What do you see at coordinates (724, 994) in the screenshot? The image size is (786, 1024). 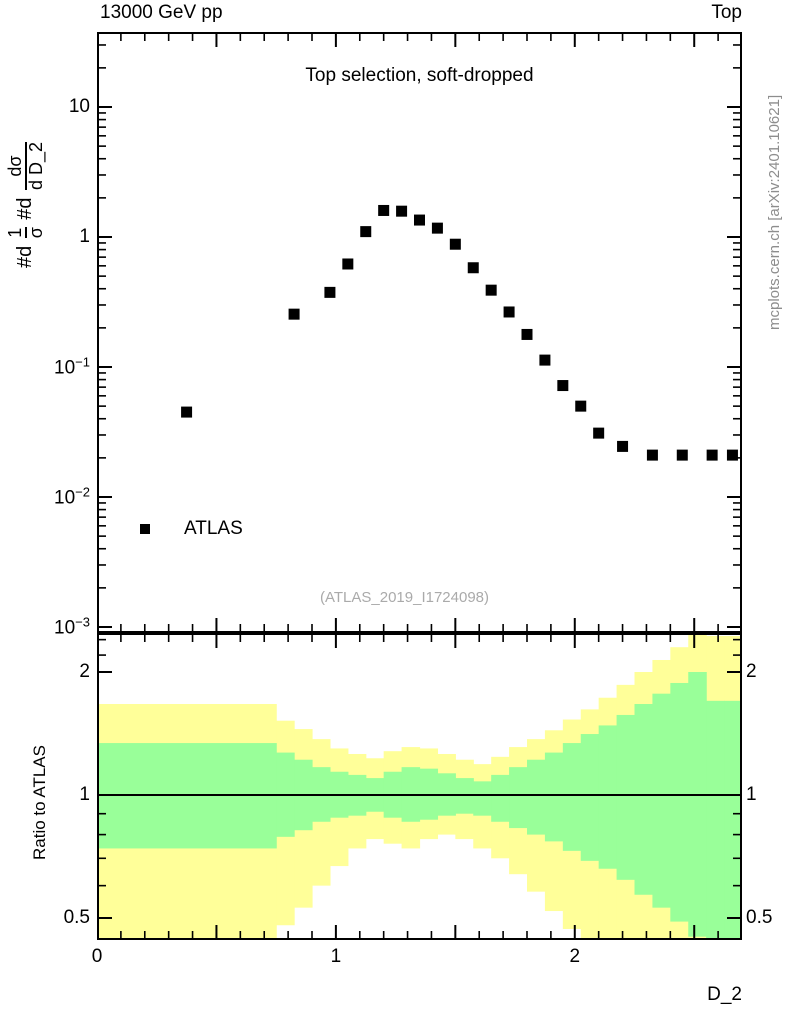 I see `x-axis-label: D_2` at bounding box center [724, 994].